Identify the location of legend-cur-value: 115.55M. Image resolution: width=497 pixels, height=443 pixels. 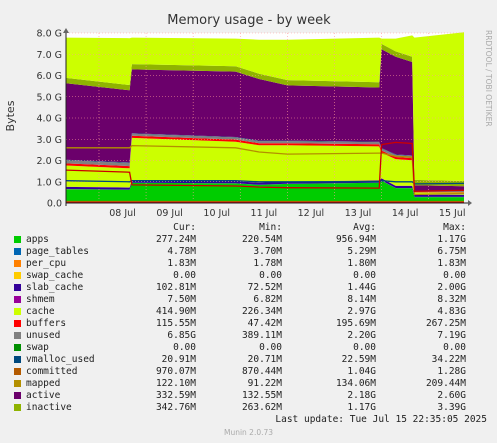
(175, 323).